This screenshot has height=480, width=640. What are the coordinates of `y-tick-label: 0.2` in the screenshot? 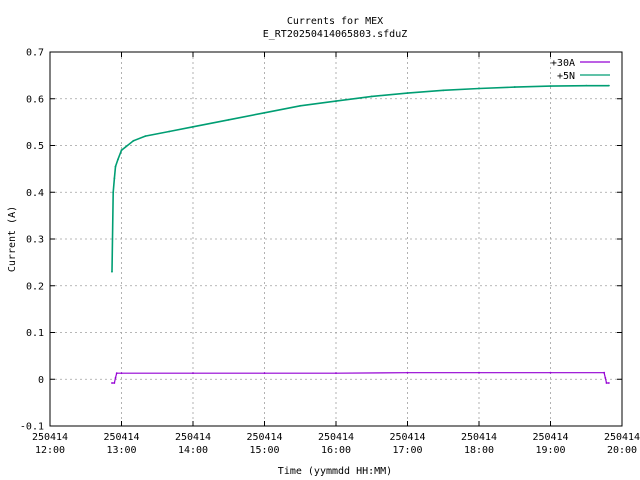 It's located at (35, 286).